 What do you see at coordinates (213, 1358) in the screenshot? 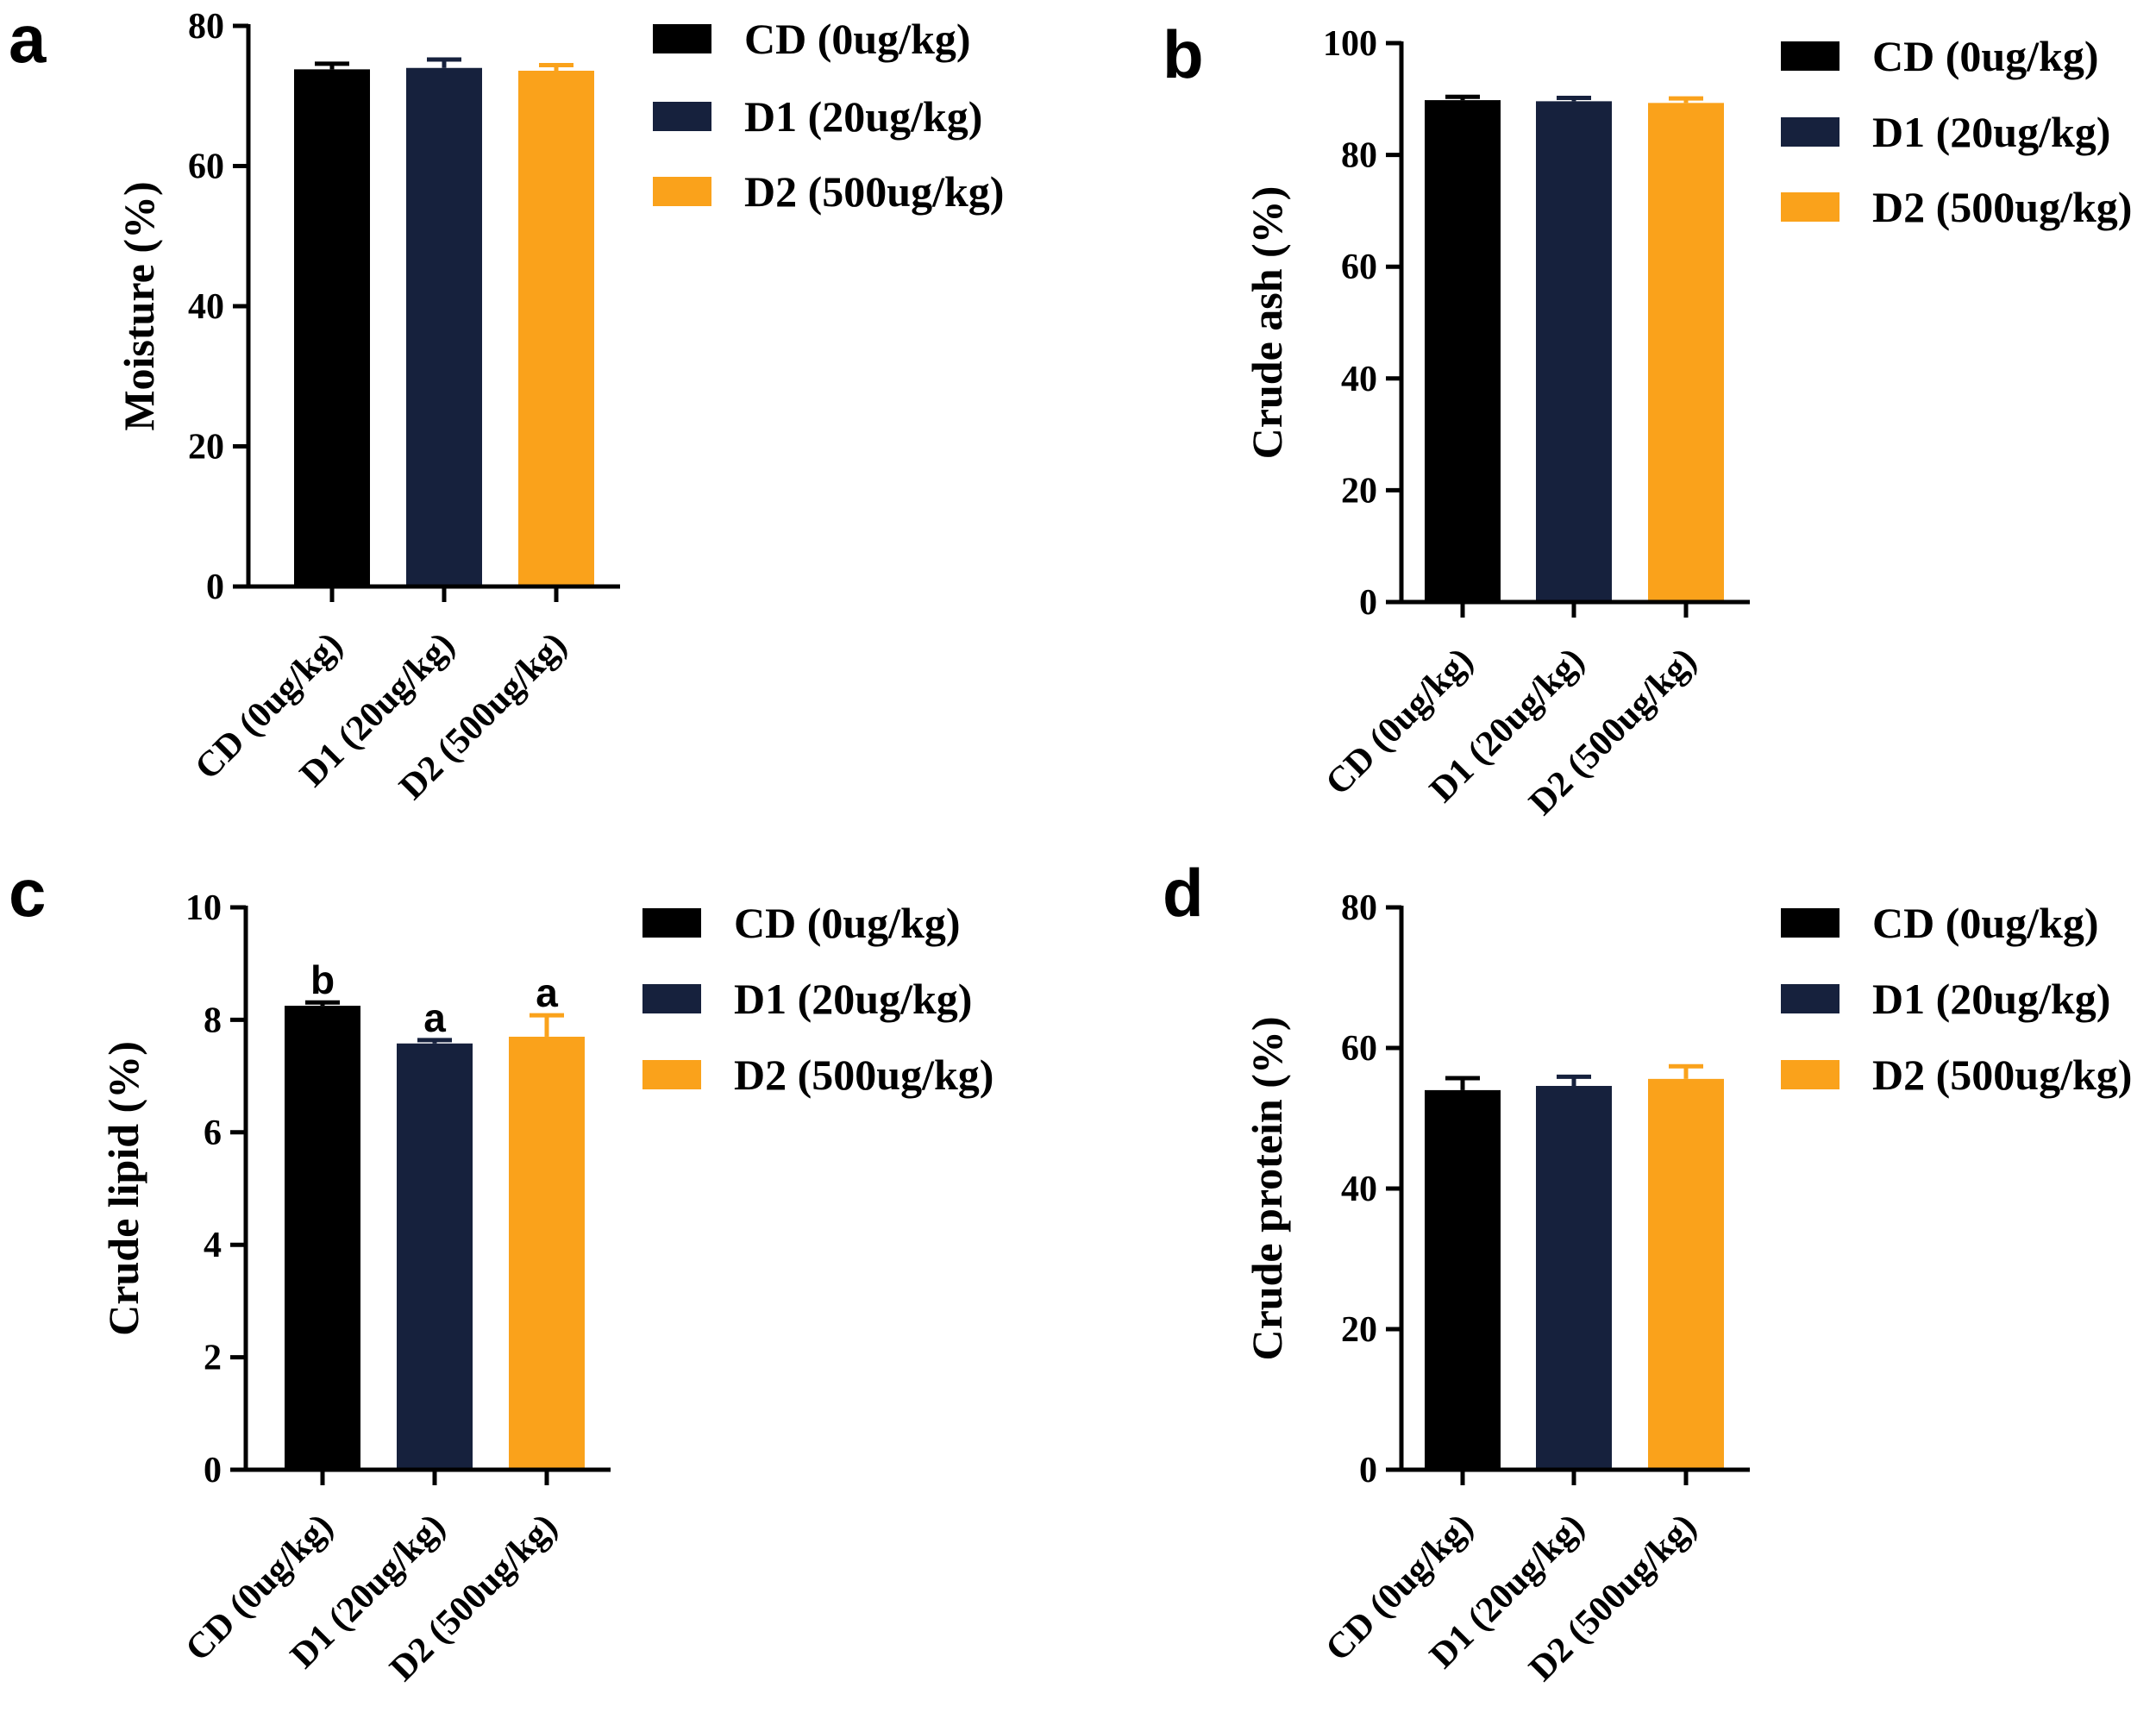
I see `y-tick-label: 2` at bounding box center [213, 1358].